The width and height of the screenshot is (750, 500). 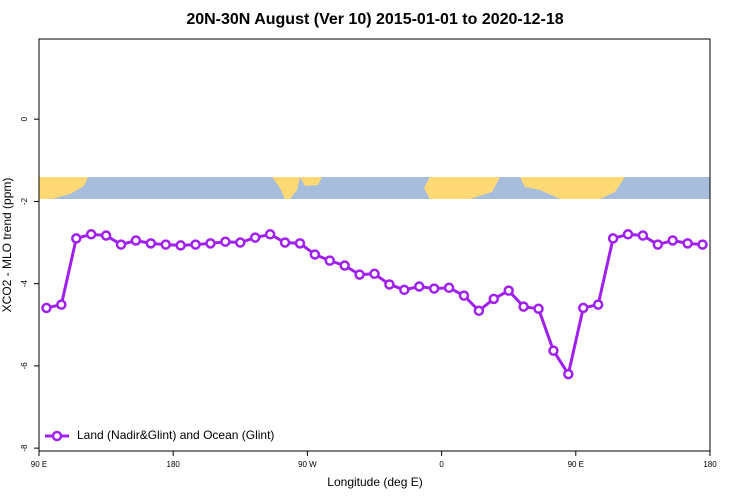 What do you see at coordinates (175, 435) in the screenshot?
I see `legend-label: Land (Nadir&Glint) and Ocean (Glint)` at bounding box center [175, 435].